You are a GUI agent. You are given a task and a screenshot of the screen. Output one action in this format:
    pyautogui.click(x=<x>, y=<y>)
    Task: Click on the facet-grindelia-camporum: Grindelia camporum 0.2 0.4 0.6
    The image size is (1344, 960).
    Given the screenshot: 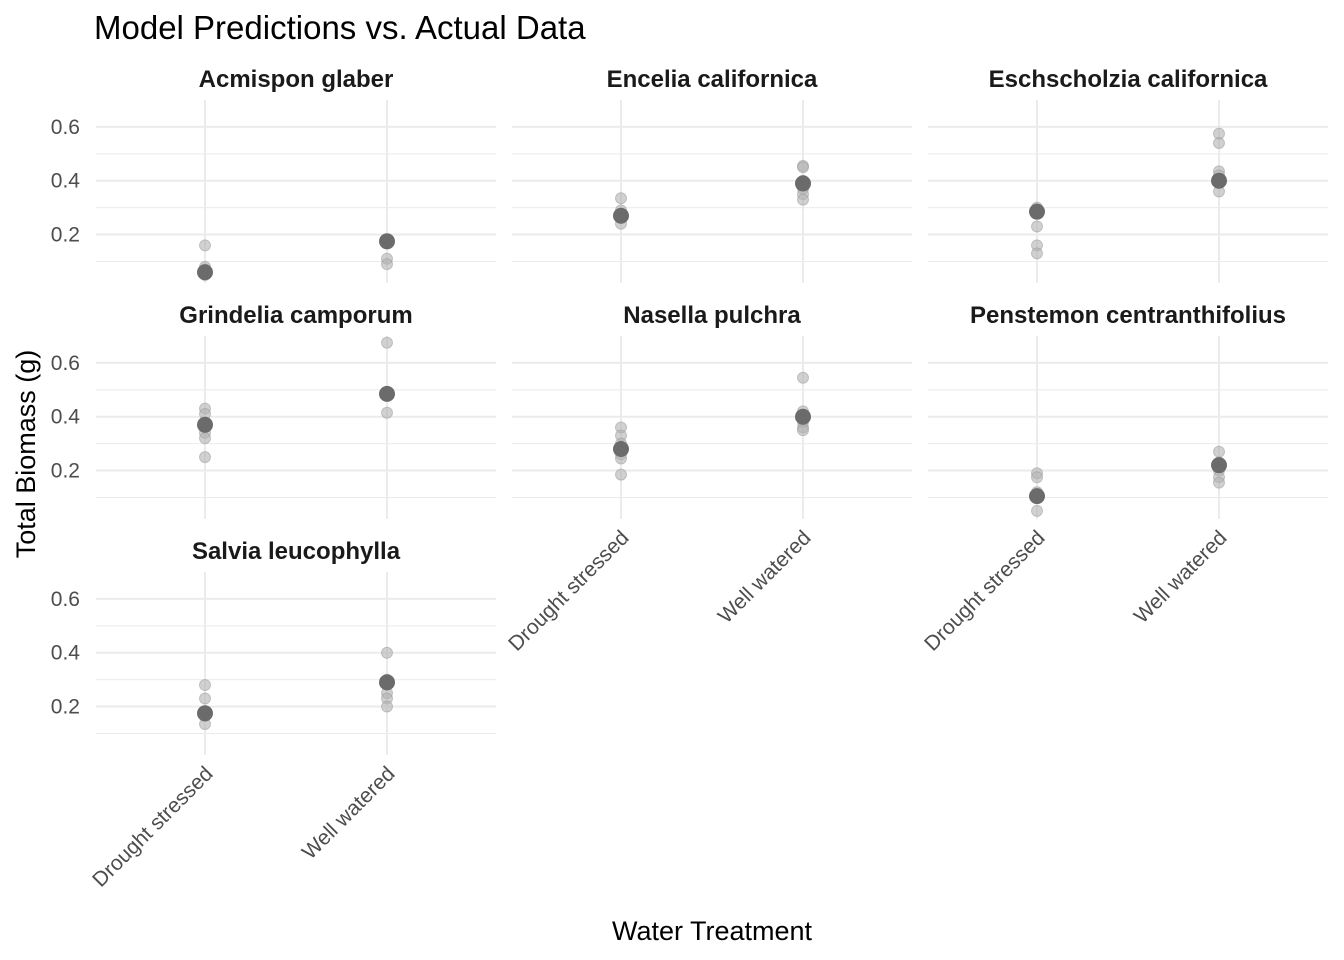 What is the action you would take?
    pyautogui.click(x=273, y=410)
    